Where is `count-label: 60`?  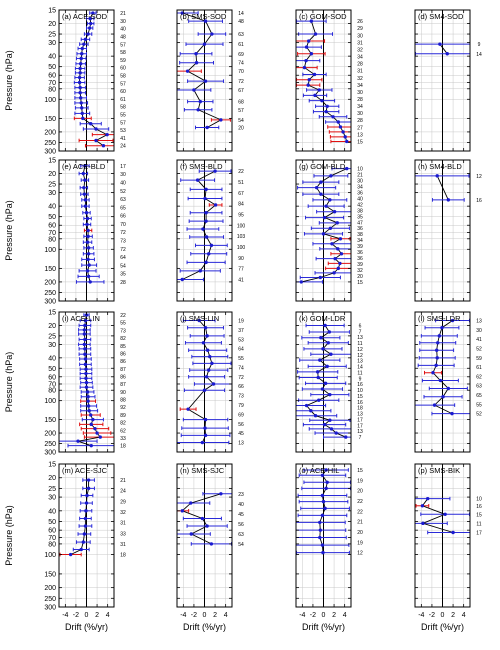
count-label: 60 is located at coordinates (123, 69).